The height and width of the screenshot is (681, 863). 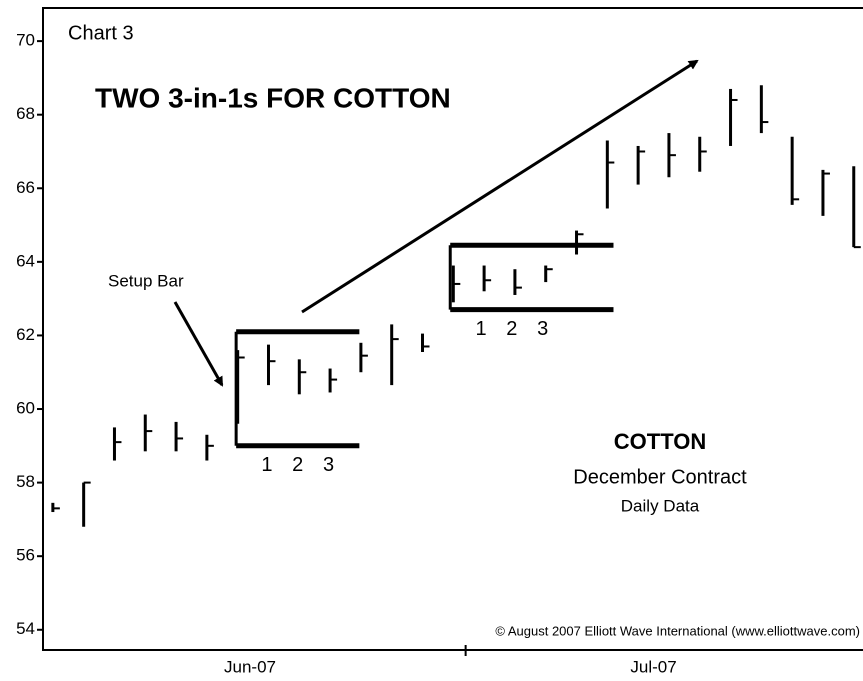 I want to click on chart-label: Chart 3, so click(x=101, y=33).